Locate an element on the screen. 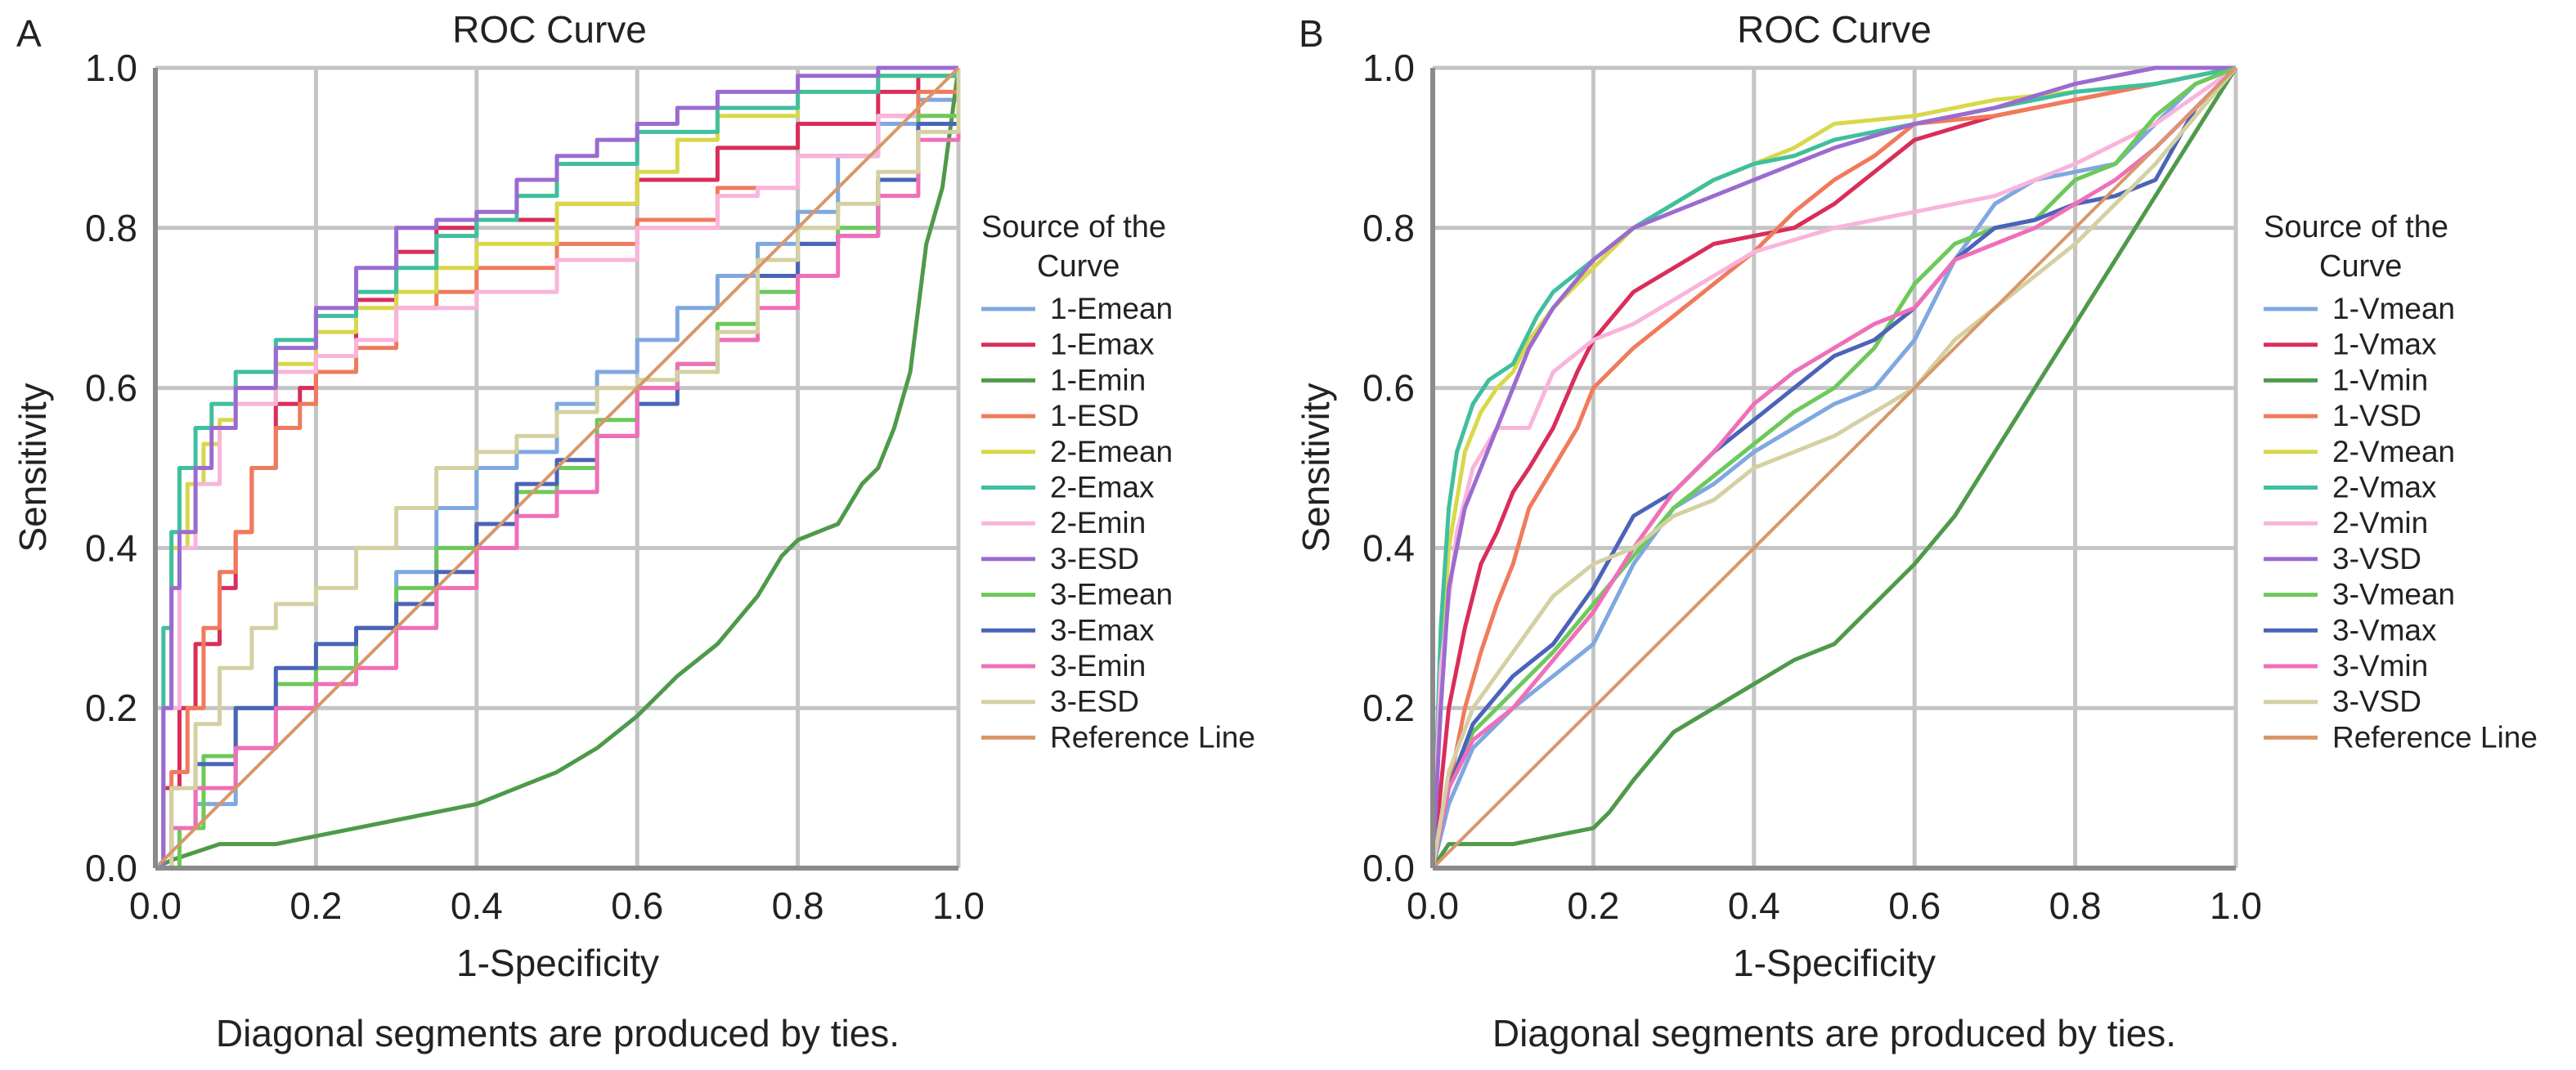 This screenshot has width=2576, height=1070. legend-label: 3-Vmax is located at coordinates (2384, 630).